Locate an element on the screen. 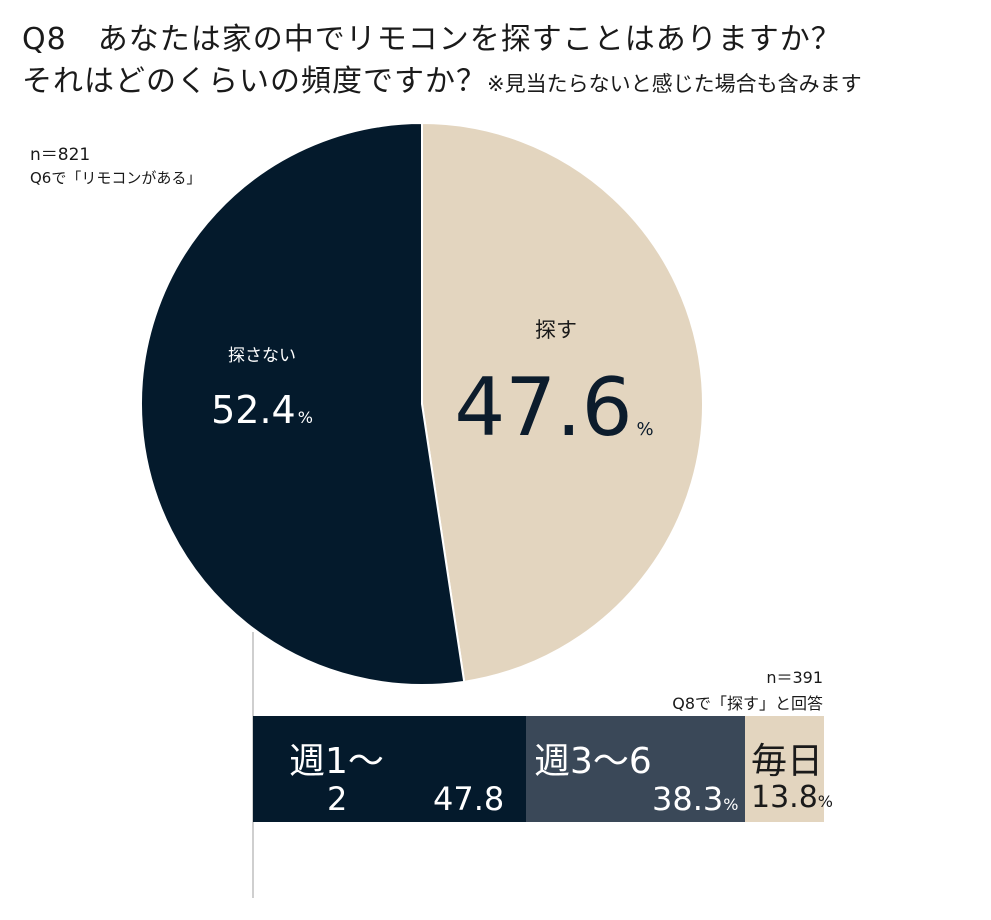  pie-value-no-search-pct: % is located at coordinates (305, 417).